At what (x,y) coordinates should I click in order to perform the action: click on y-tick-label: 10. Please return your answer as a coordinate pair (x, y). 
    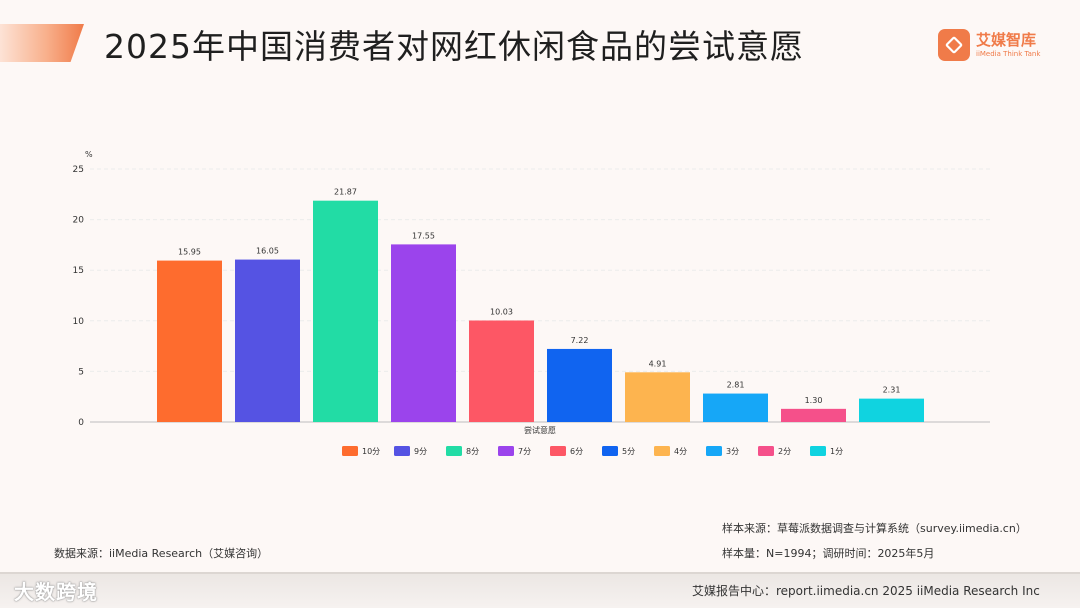
    Looking at the image, I should click on (79, 322).